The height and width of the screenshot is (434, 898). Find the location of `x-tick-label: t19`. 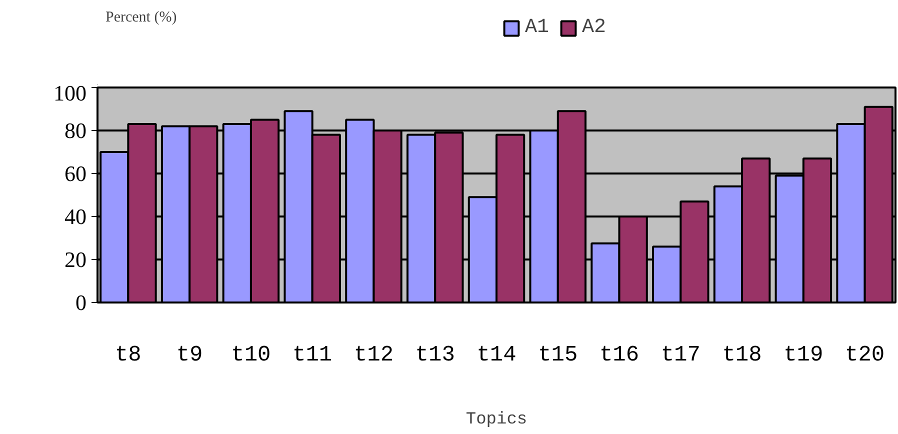

x-tick-label: t19 is located at coordinates (804, 355).